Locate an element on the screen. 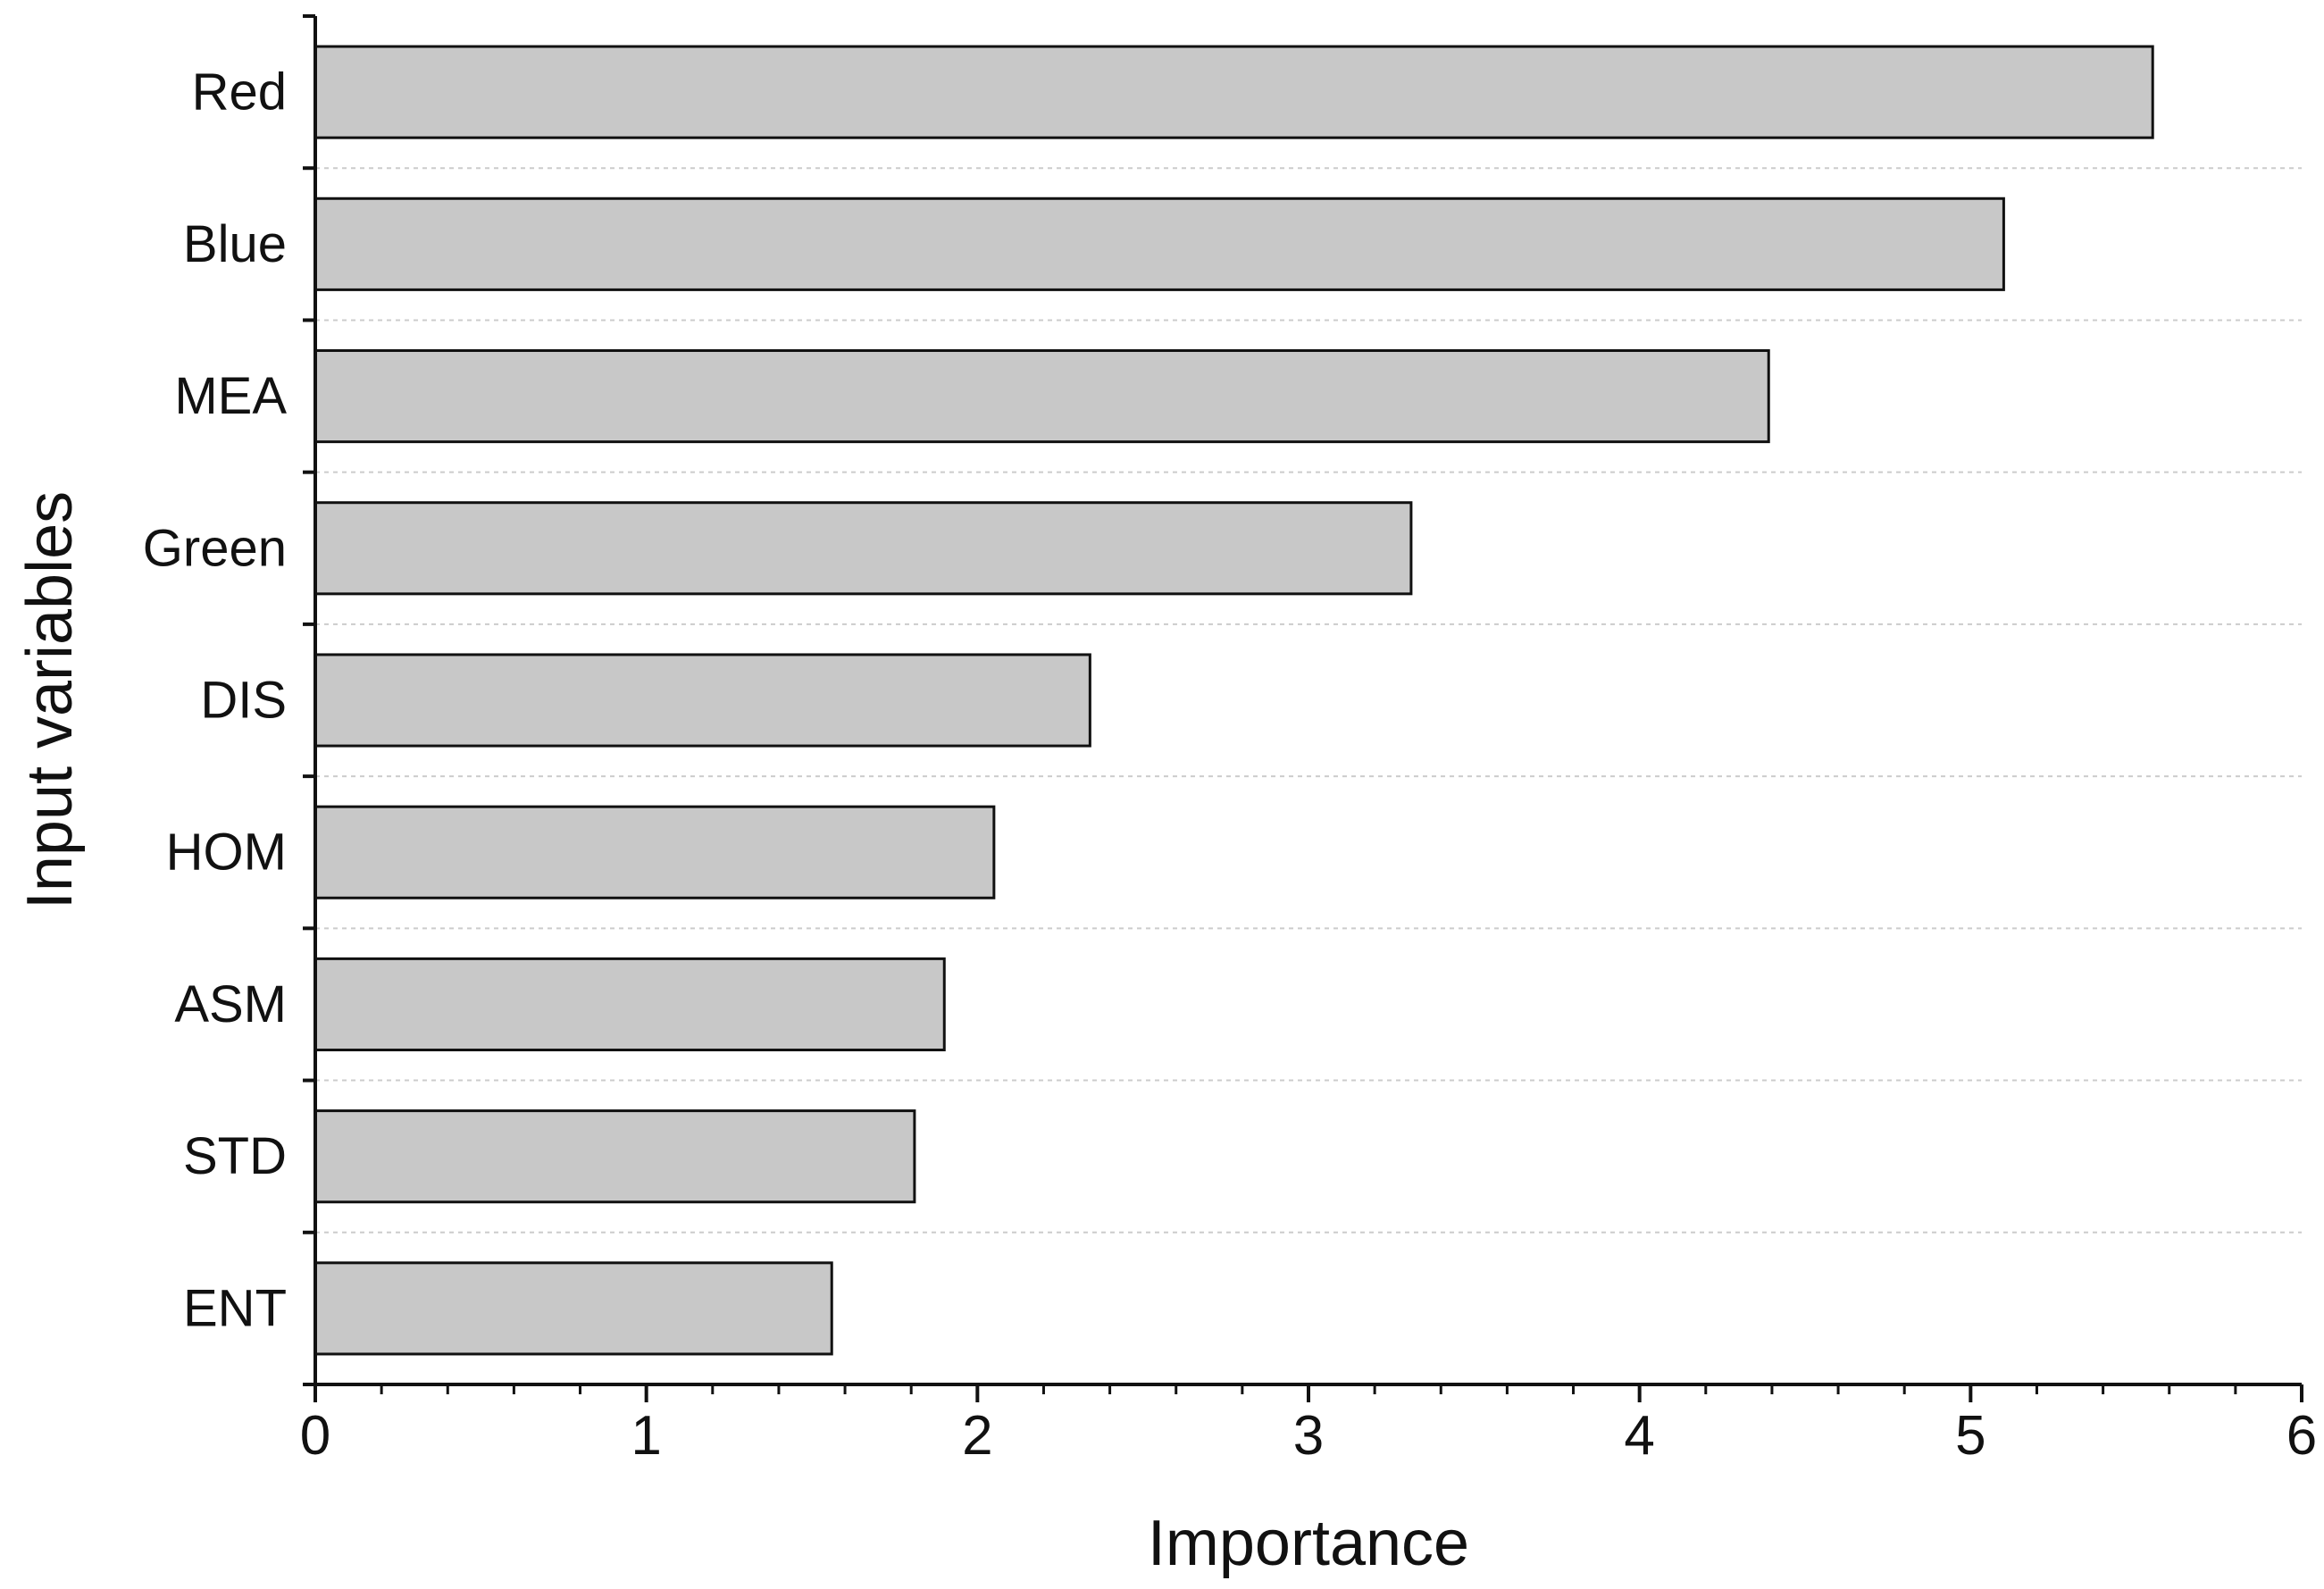 Image resolution: width=2324 pixels, height=1589 pixels. category-label: DIS is located at coordinates (243, 701).